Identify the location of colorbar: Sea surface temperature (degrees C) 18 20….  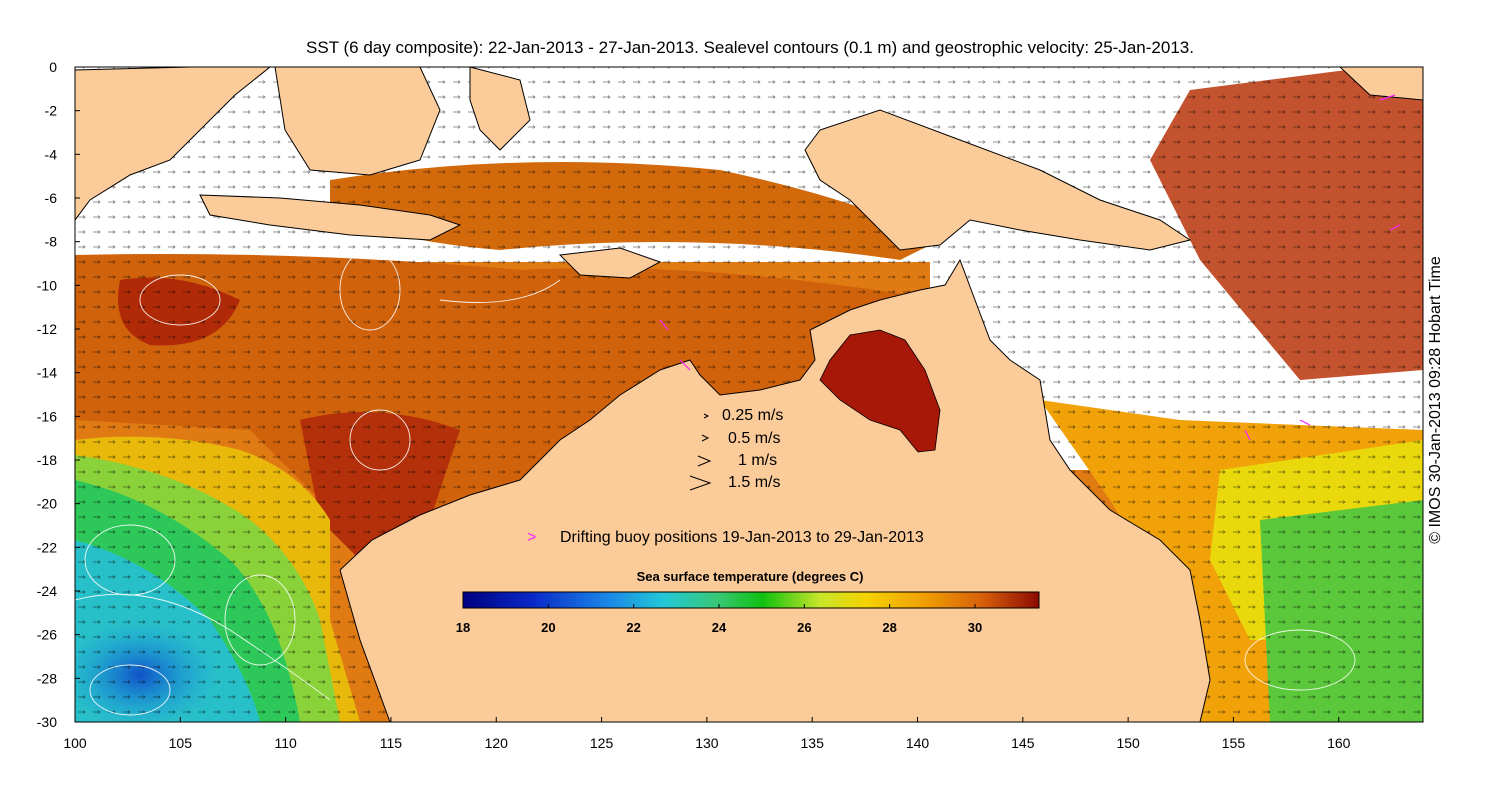
(748, 602).